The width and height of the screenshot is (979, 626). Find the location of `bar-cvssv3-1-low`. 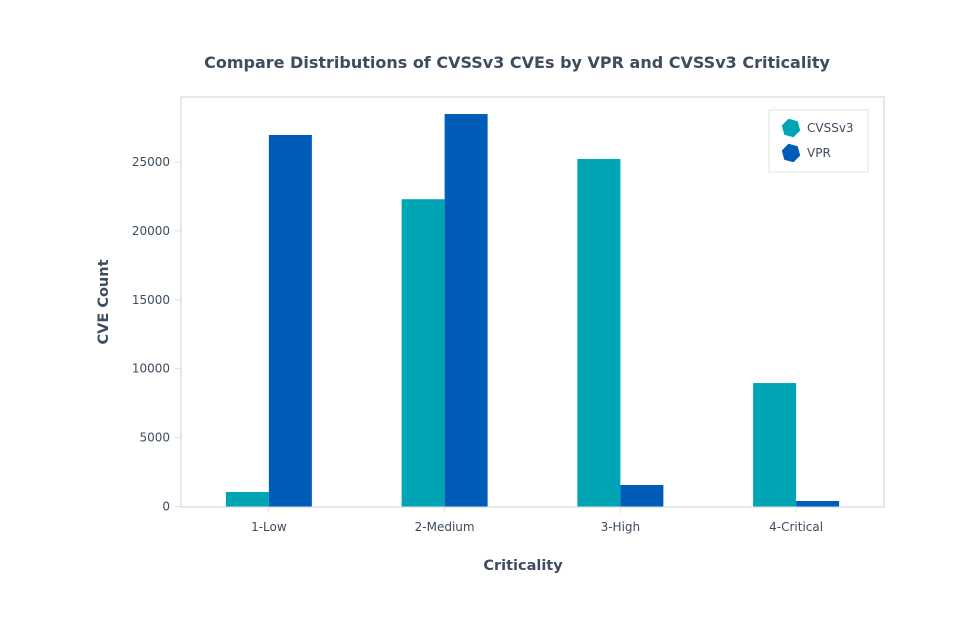

bar-cvssv3-1-low is located at coordinates (247, 499).